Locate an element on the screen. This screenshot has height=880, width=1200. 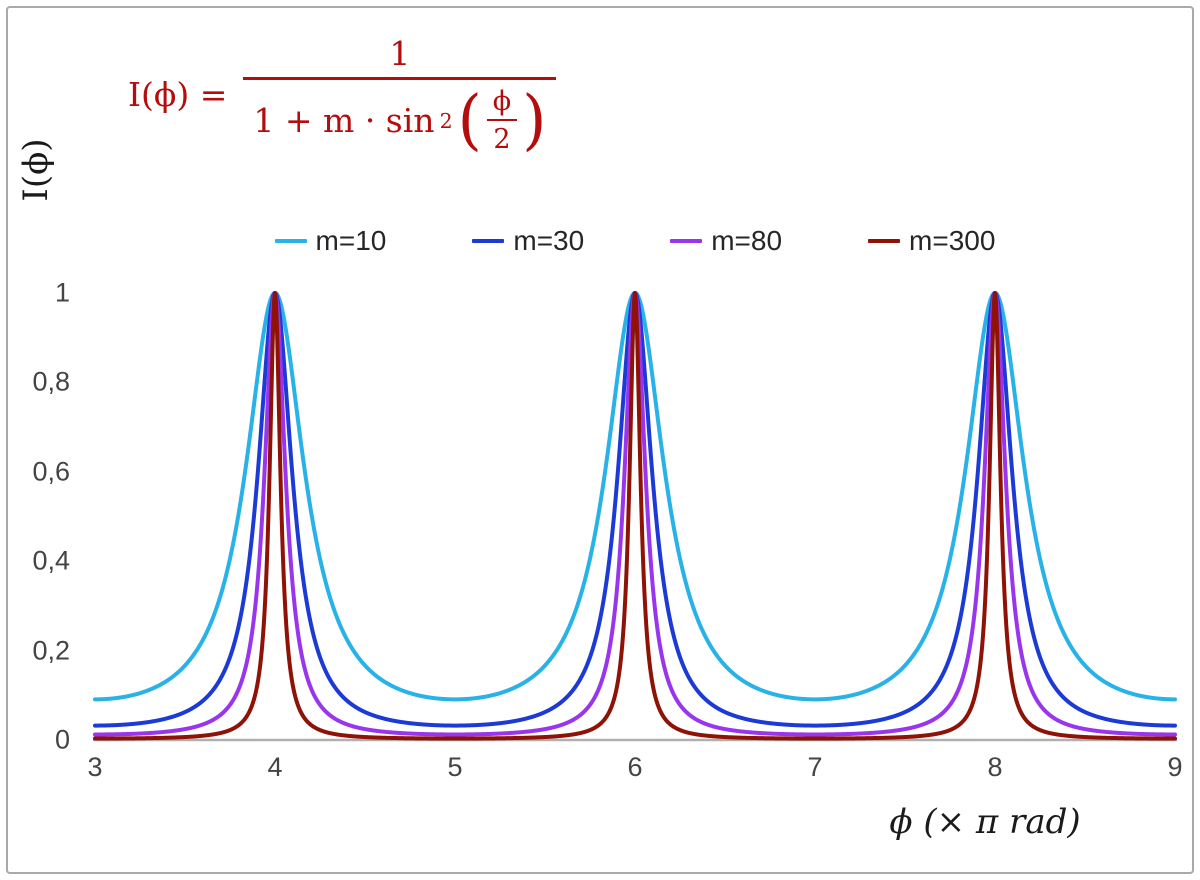
formula-inner-fraction: ϕ 2 is located at coordinates (502, 120).